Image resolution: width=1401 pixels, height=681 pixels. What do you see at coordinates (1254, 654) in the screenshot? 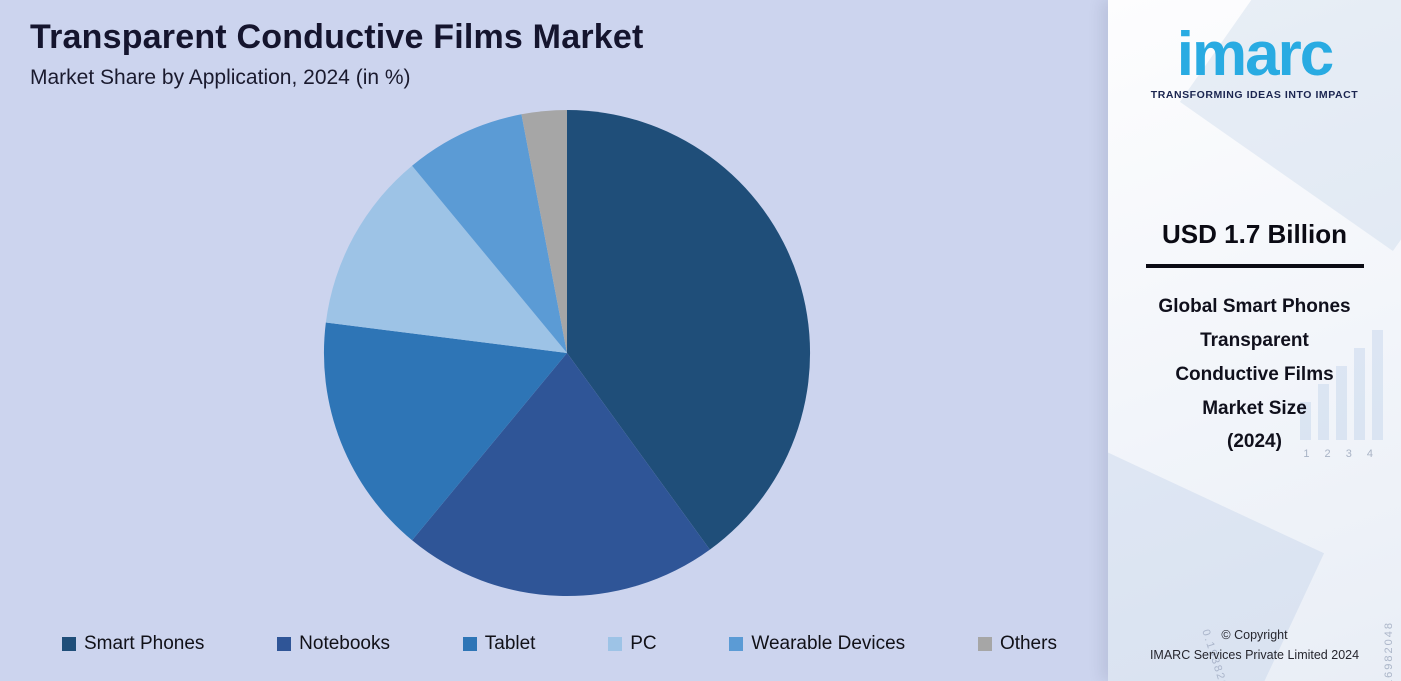
I see `copyright-line2: IMARC Services Private Limited 2024` at bounding box center [1254, 654].